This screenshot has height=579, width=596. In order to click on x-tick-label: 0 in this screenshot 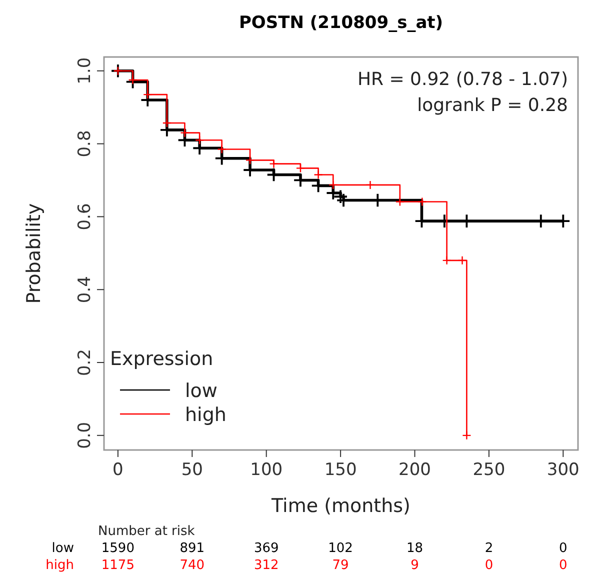, I will do `click(118, 470)`.